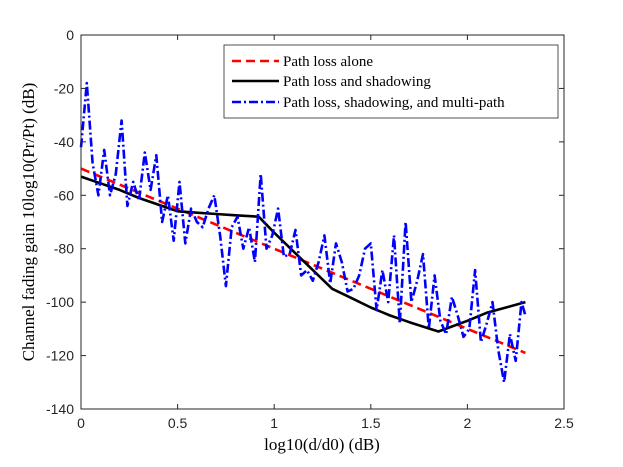  Describe the element at coordinates (60, 356) in the screenshot. I see `y-tick-label: -120` at that location.